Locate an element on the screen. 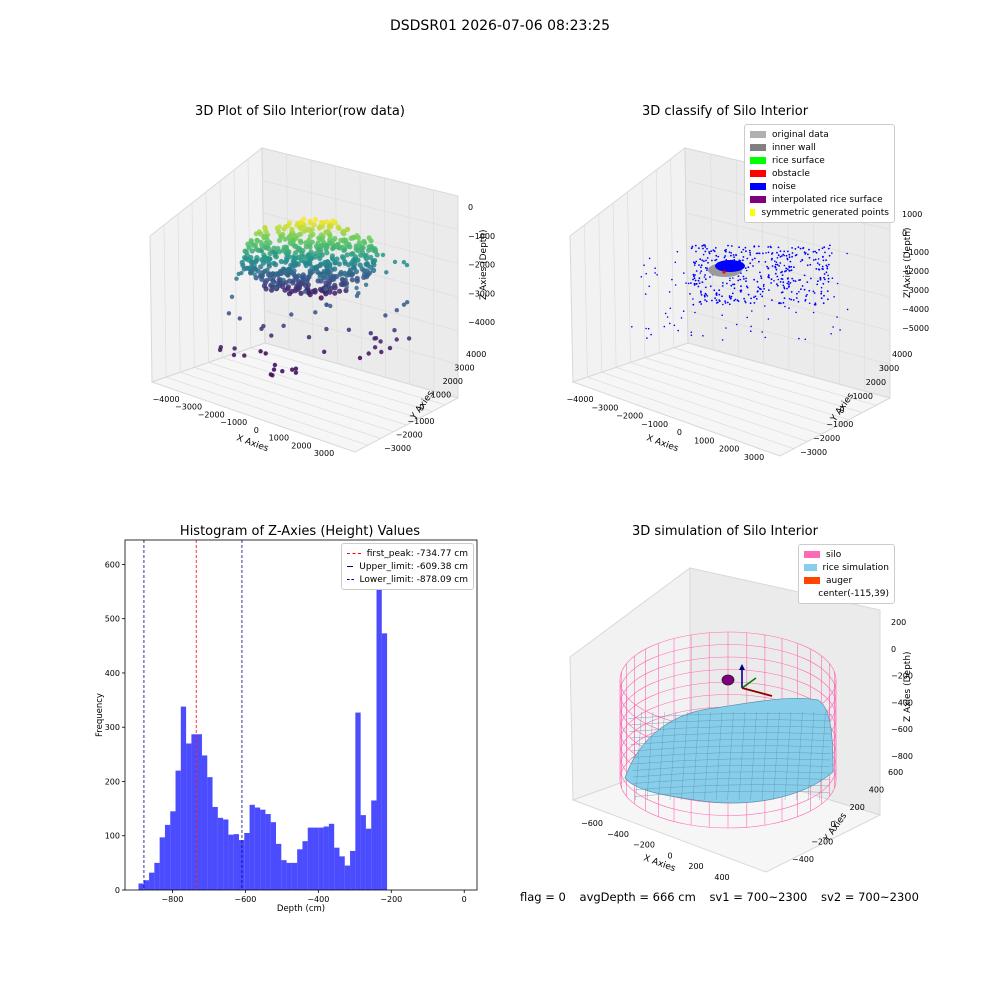 This screenshot has width=1000, height=1000. legend-label: Lower_limit: -878.09 cm is located at coordinates (413, 579).